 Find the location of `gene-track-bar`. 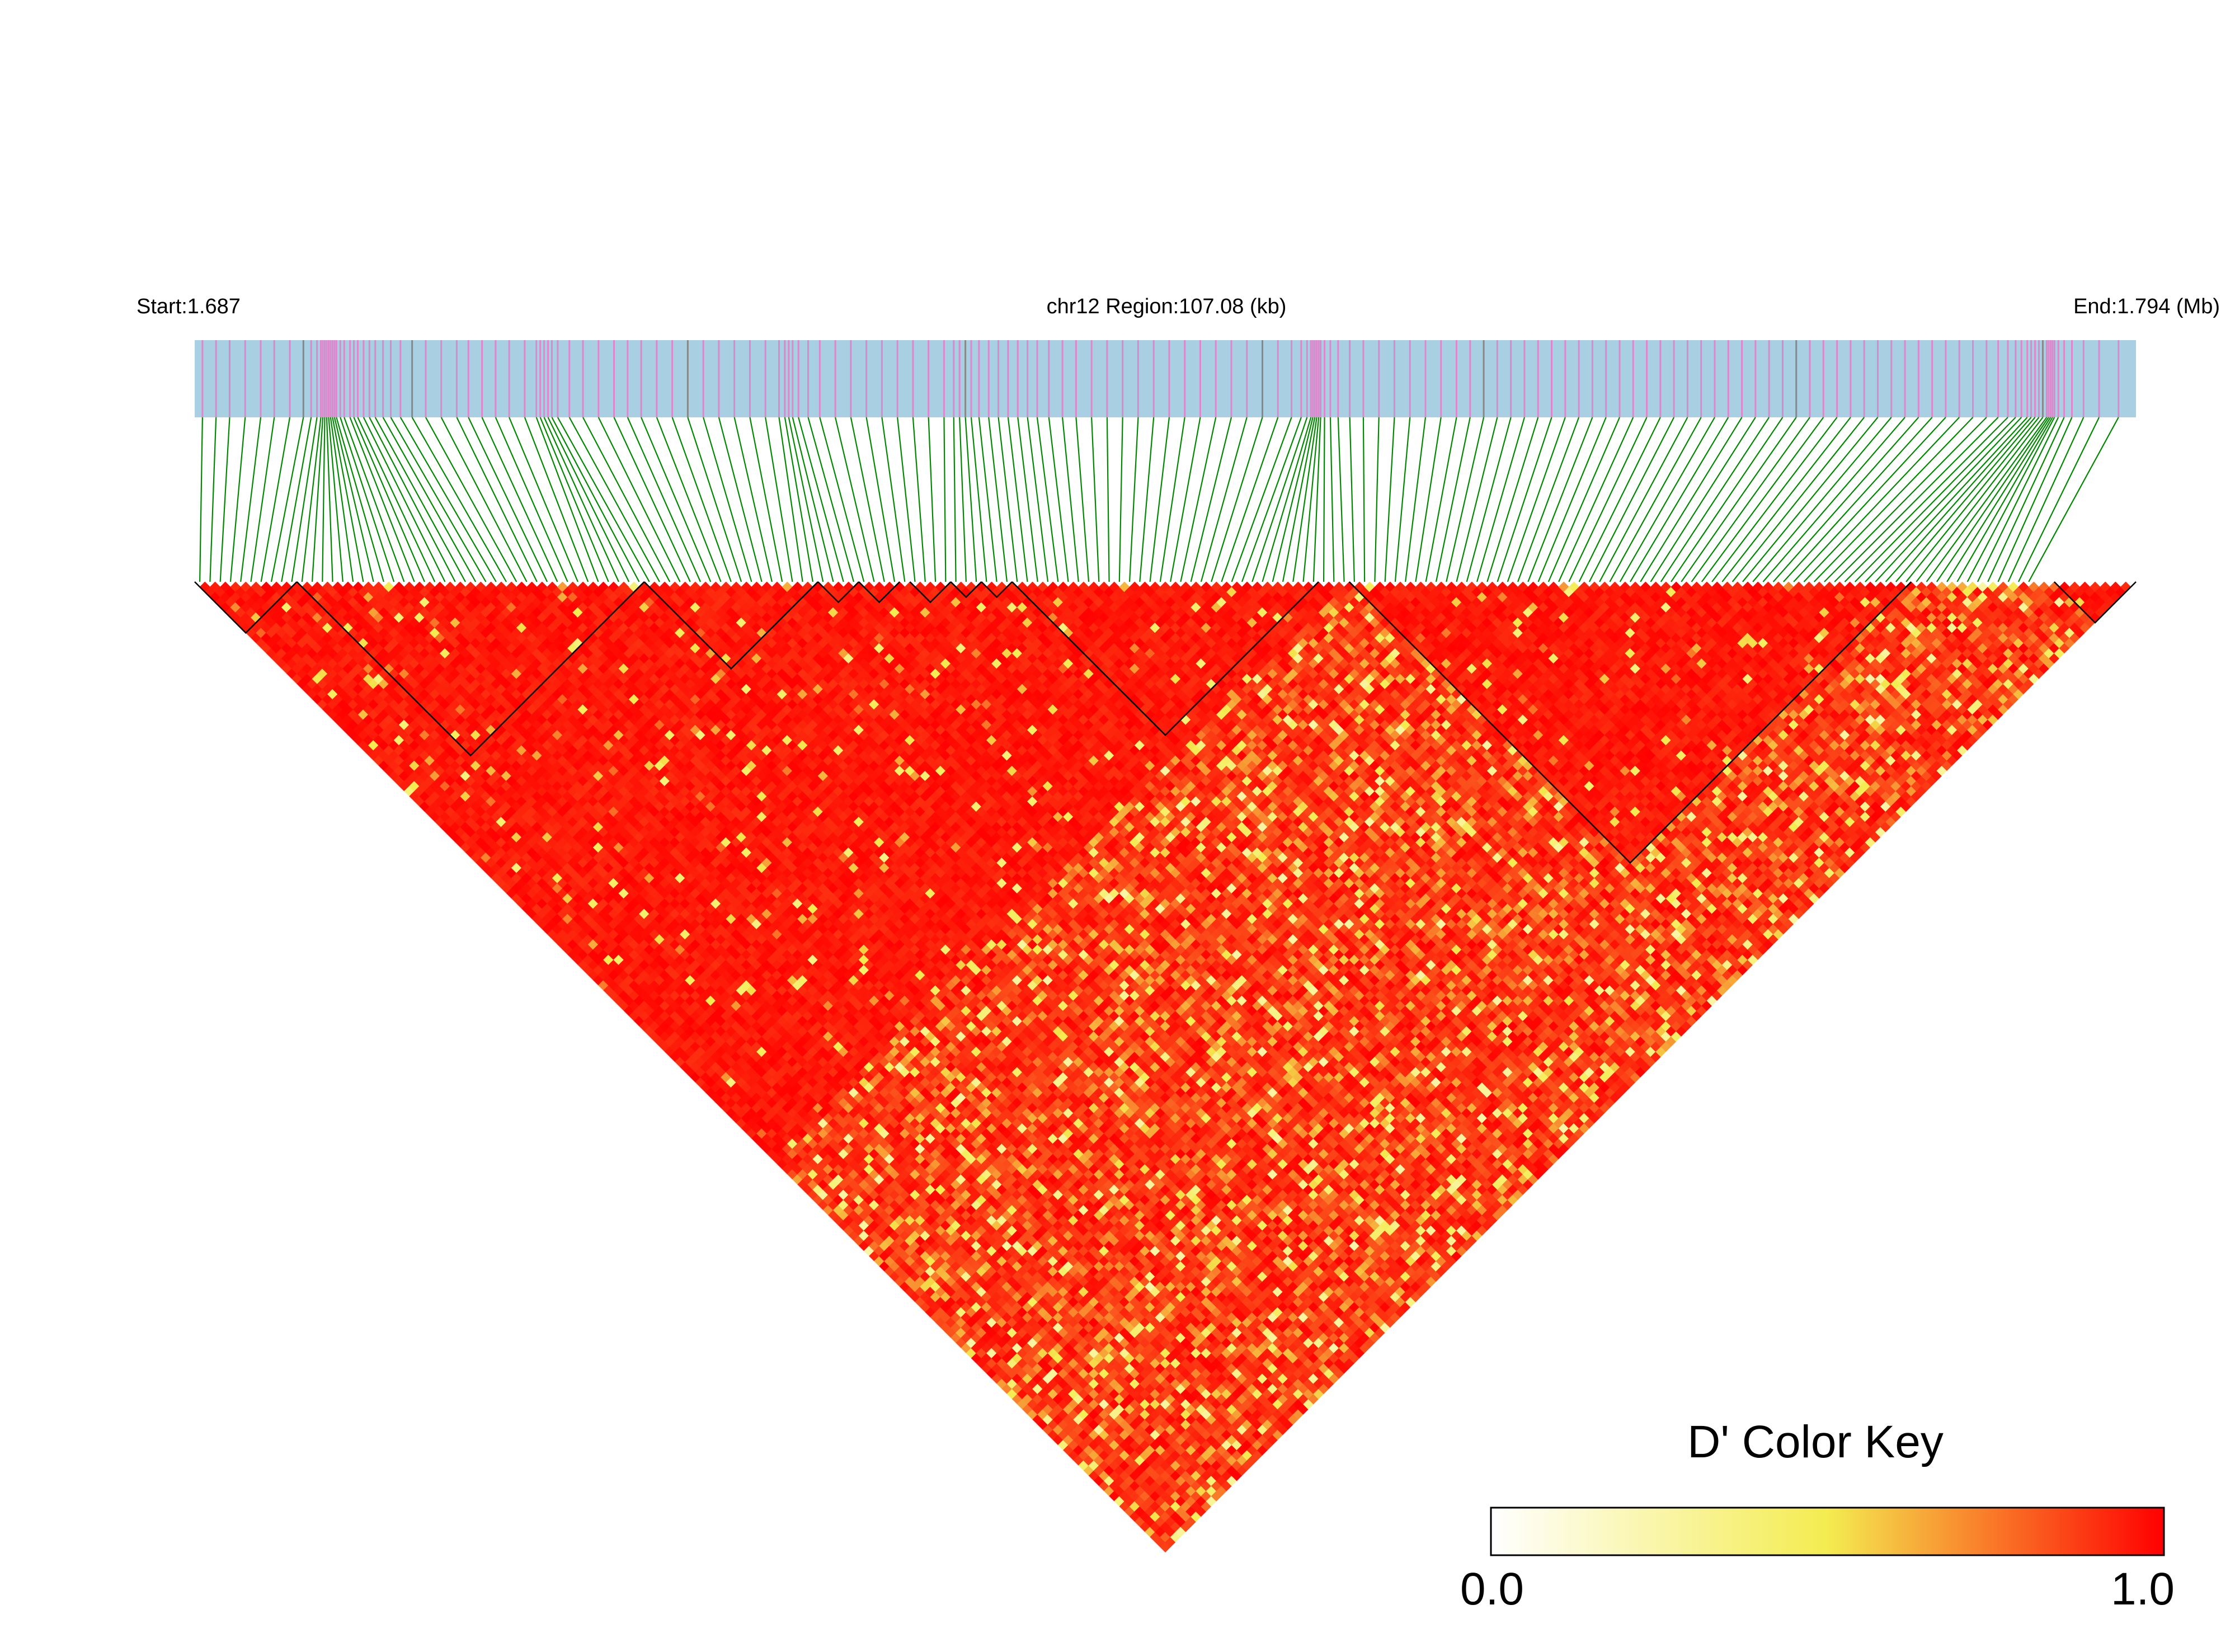

gene-track-bar is located at coordinates (1165, 379).